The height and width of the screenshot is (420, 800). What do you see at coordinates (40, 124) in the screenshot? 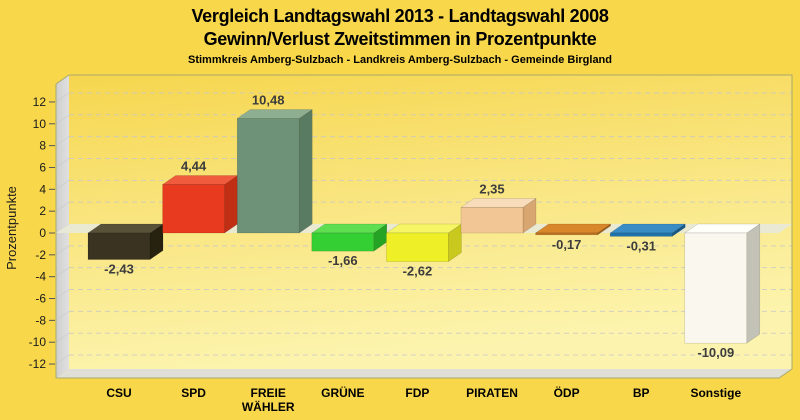
I see `y-tick-label-10: 10` at bounding box center [40, 124].